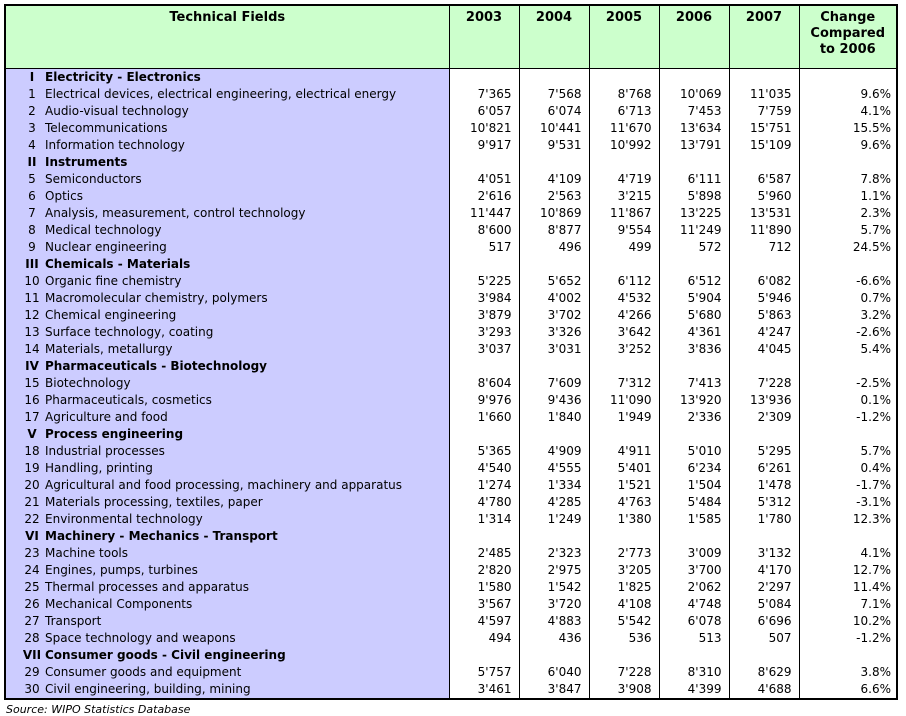 The image size is (906, 716). I want to click on value-cell-2003: 7'365, so click(484, 94).